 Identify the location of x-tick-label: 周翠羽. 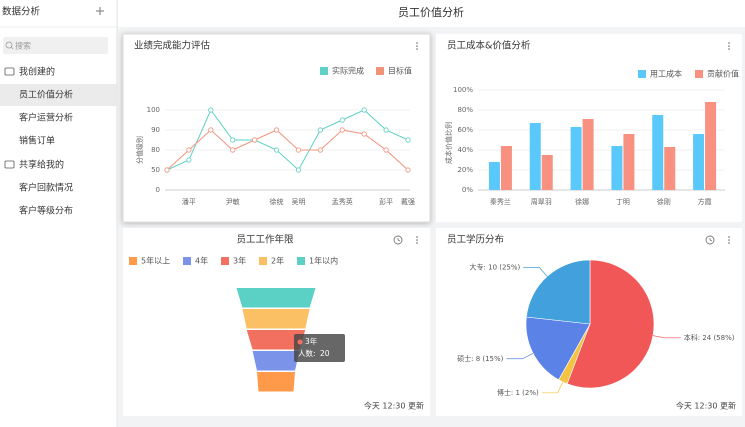
(541, 202).